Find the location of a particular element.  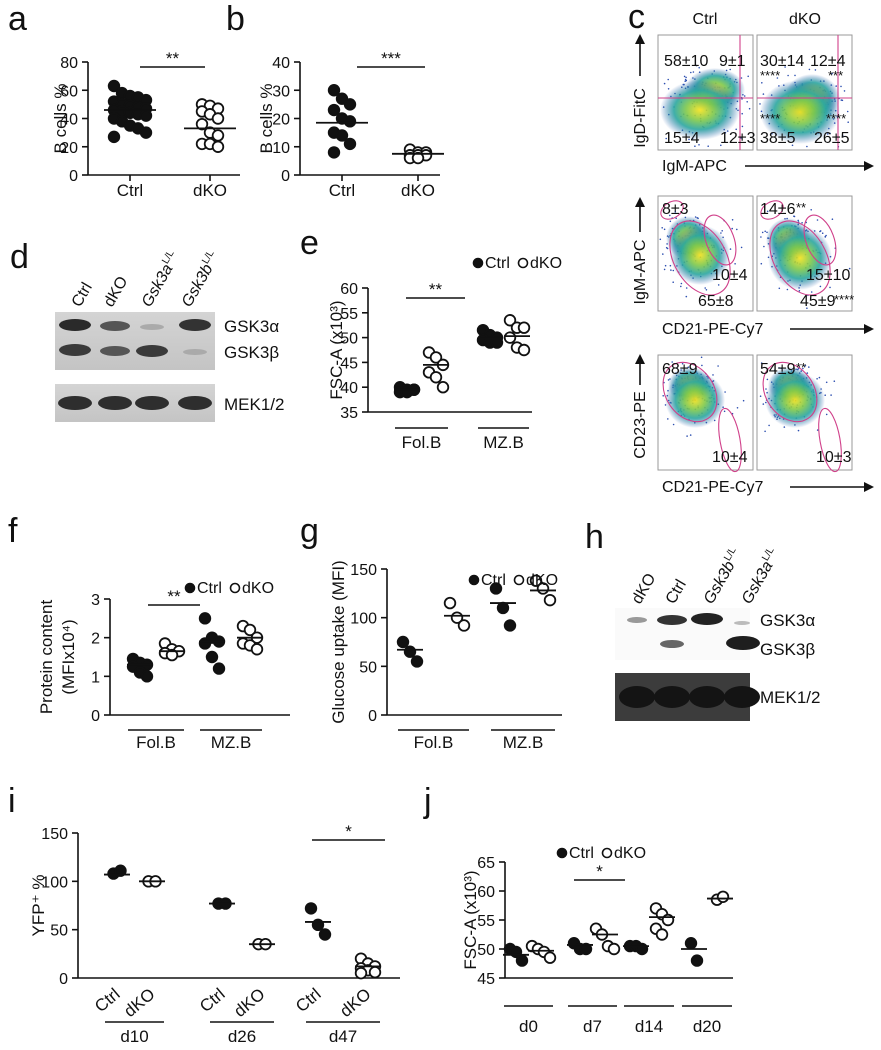

lane-label: Gsk3aL/L is located at coordinates (160, 279).